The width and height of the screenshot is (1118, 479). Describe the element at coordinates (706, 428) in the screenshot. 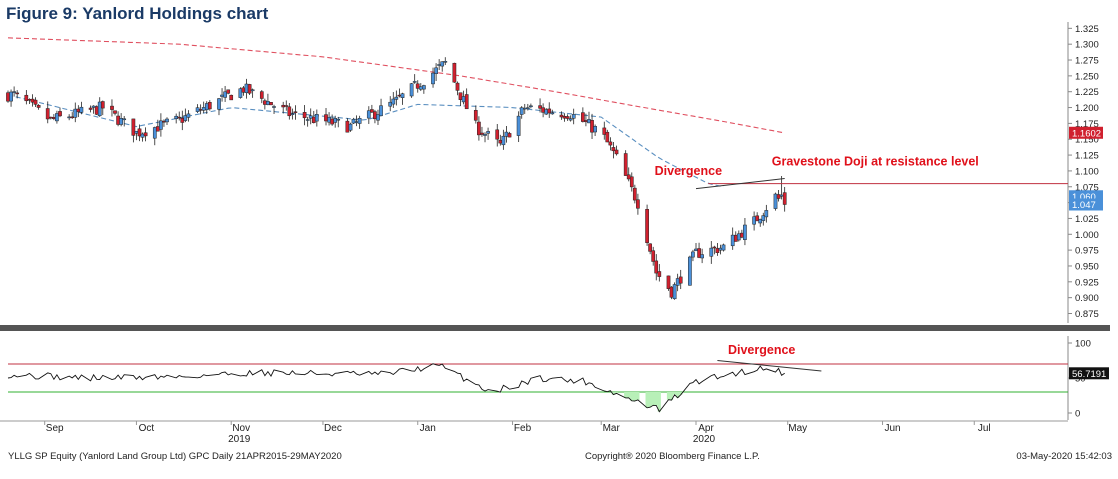

I see `month-label: Apr` at that location.